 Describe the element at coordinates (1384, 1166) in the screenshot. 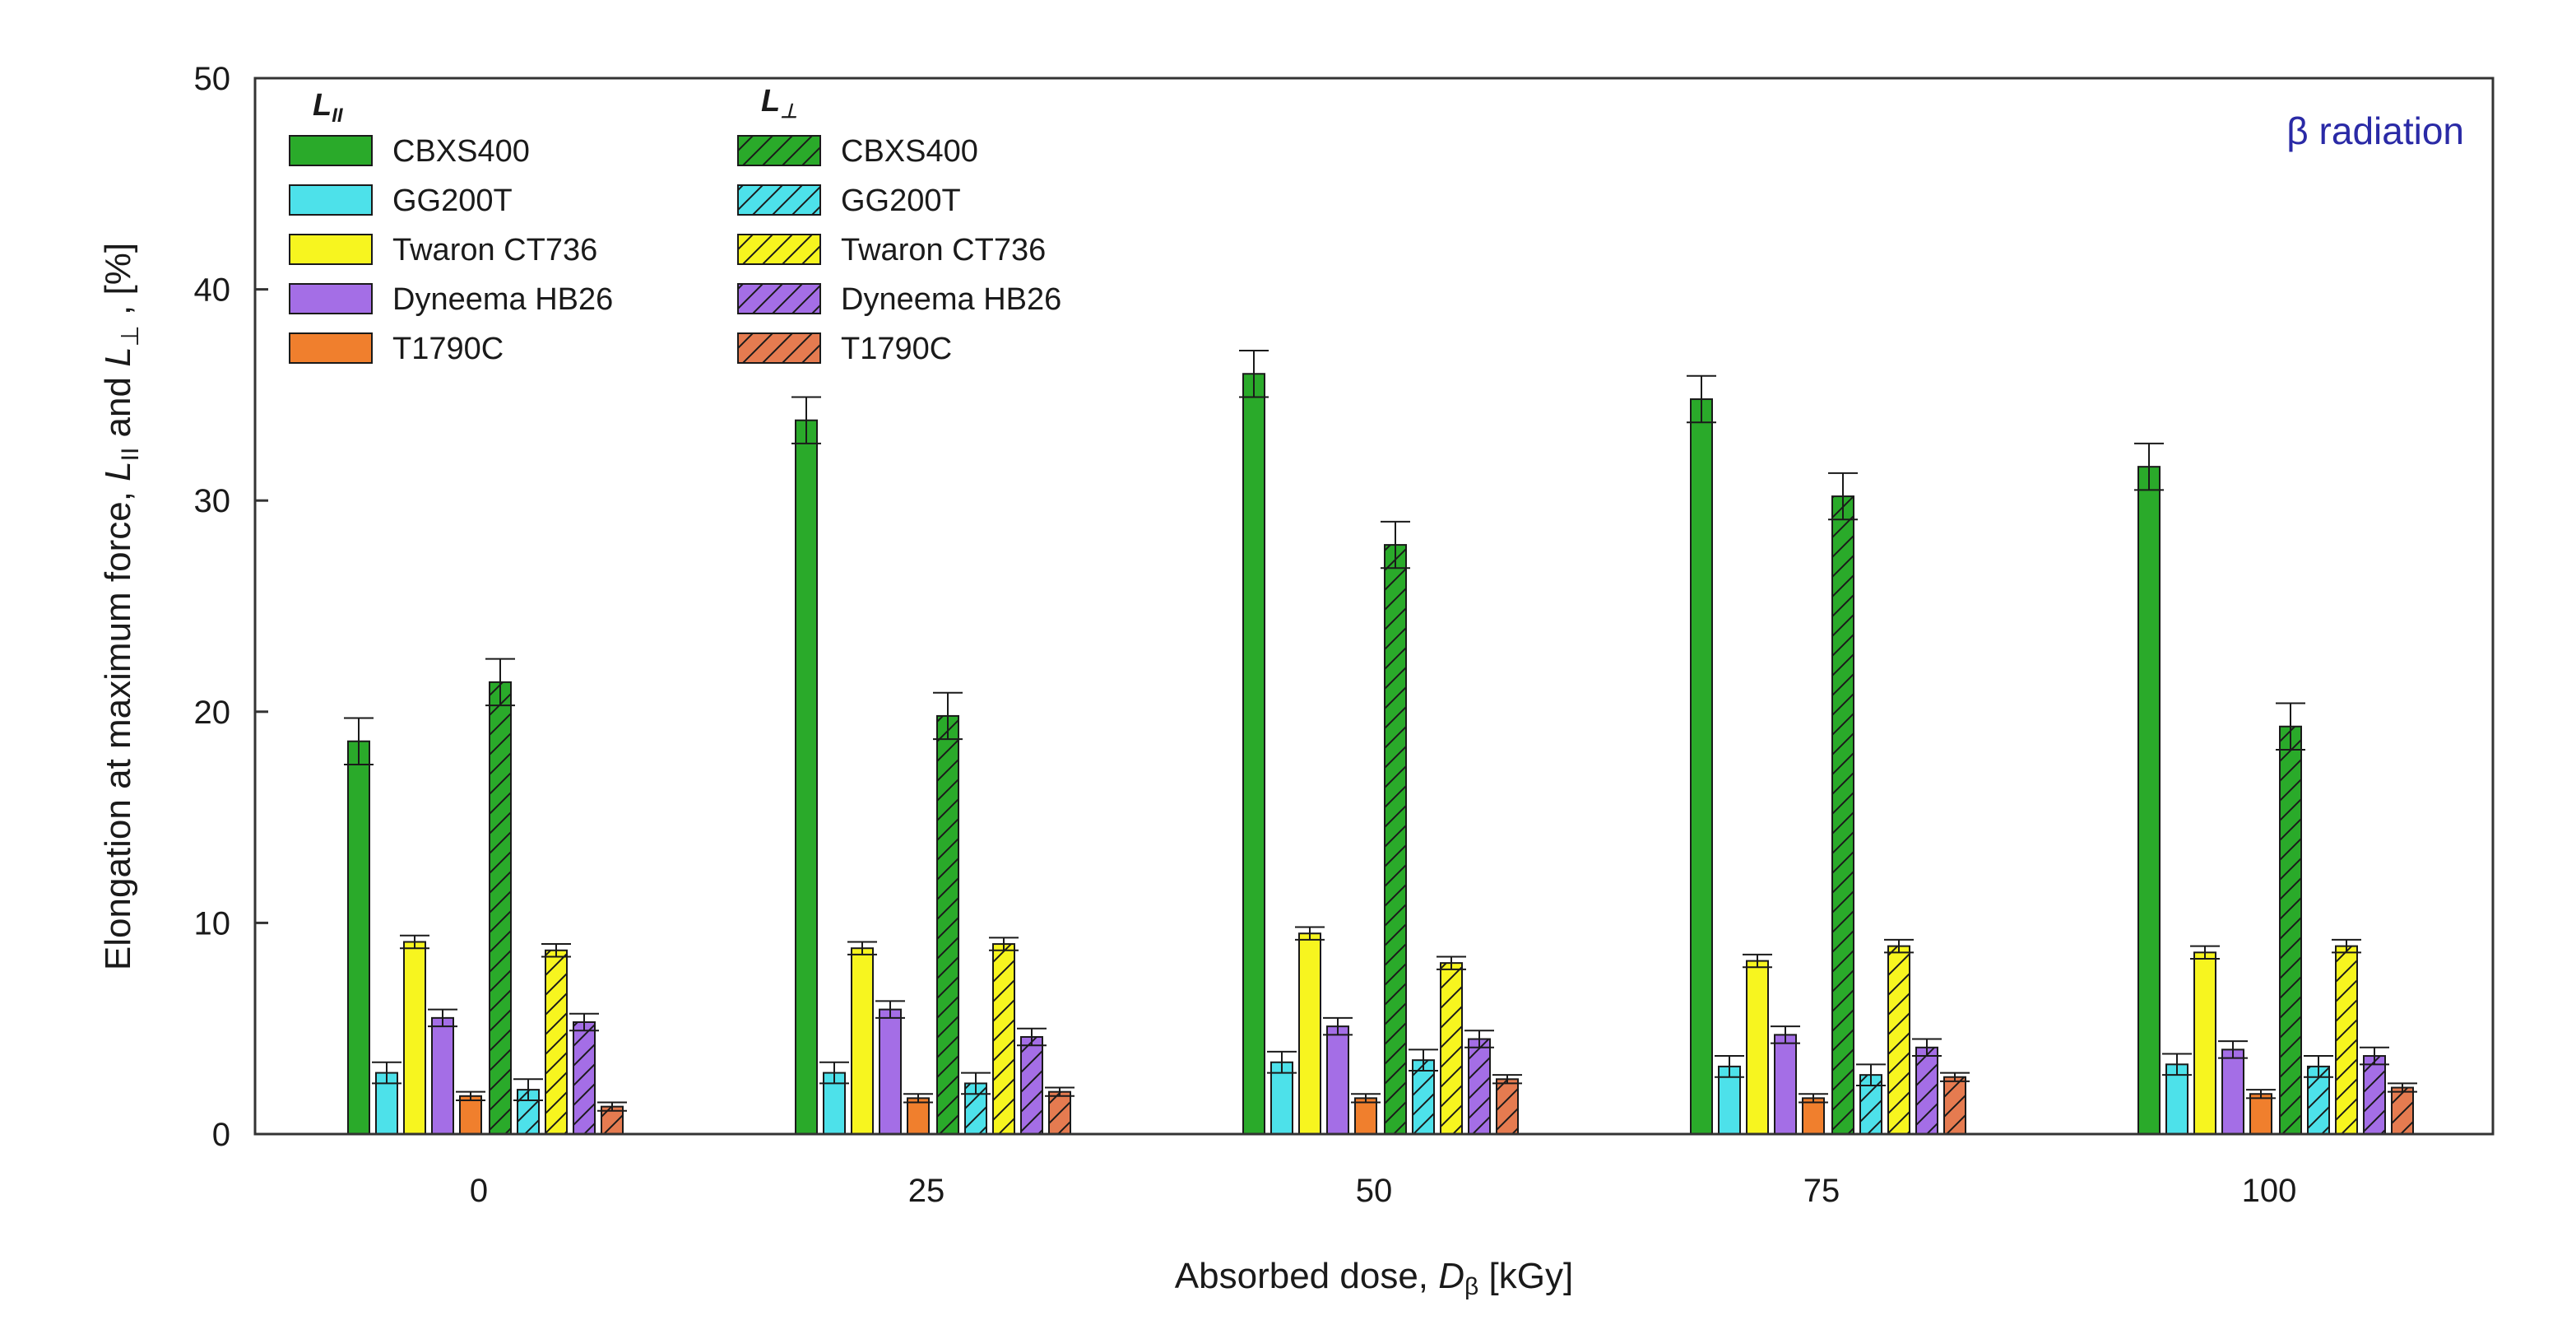

I see `x-axis-ticks: 0 25 50 75 100` at that location.